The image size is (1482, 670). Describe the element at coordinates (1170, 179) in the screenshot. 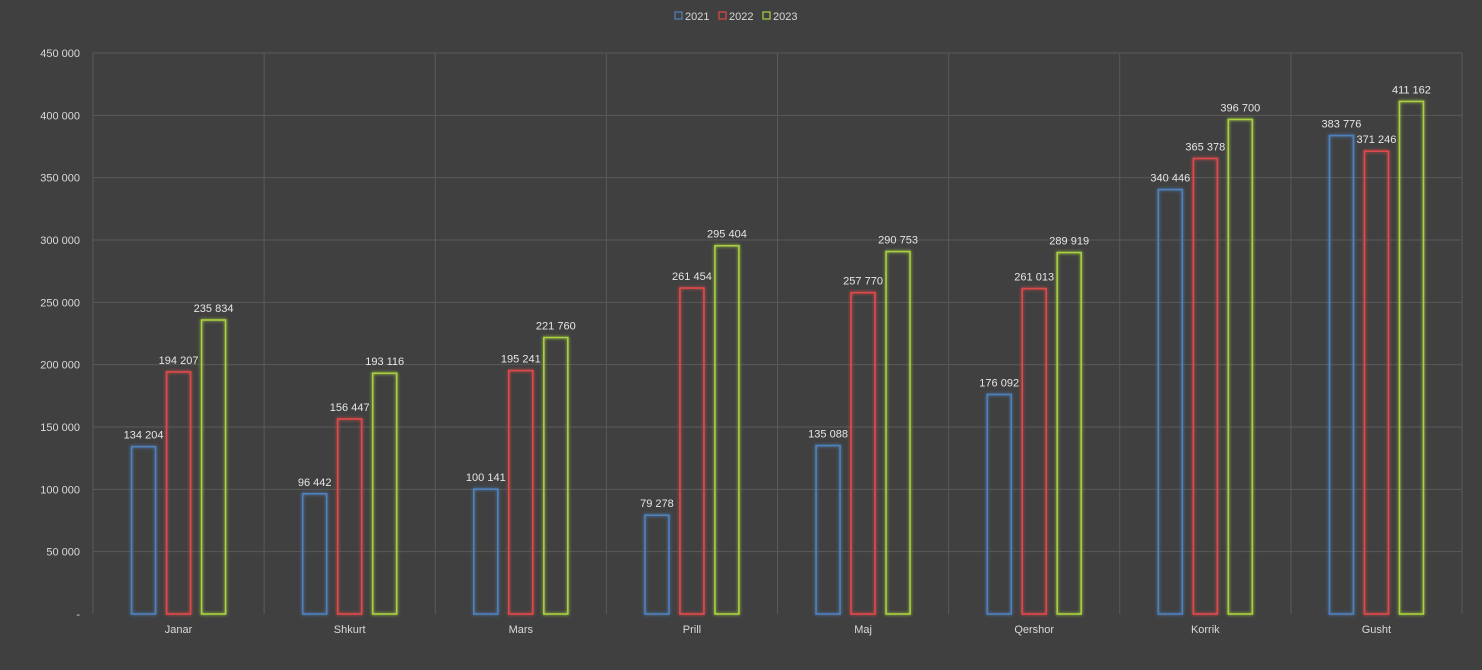

I see `data-label: 340 446` at that location.